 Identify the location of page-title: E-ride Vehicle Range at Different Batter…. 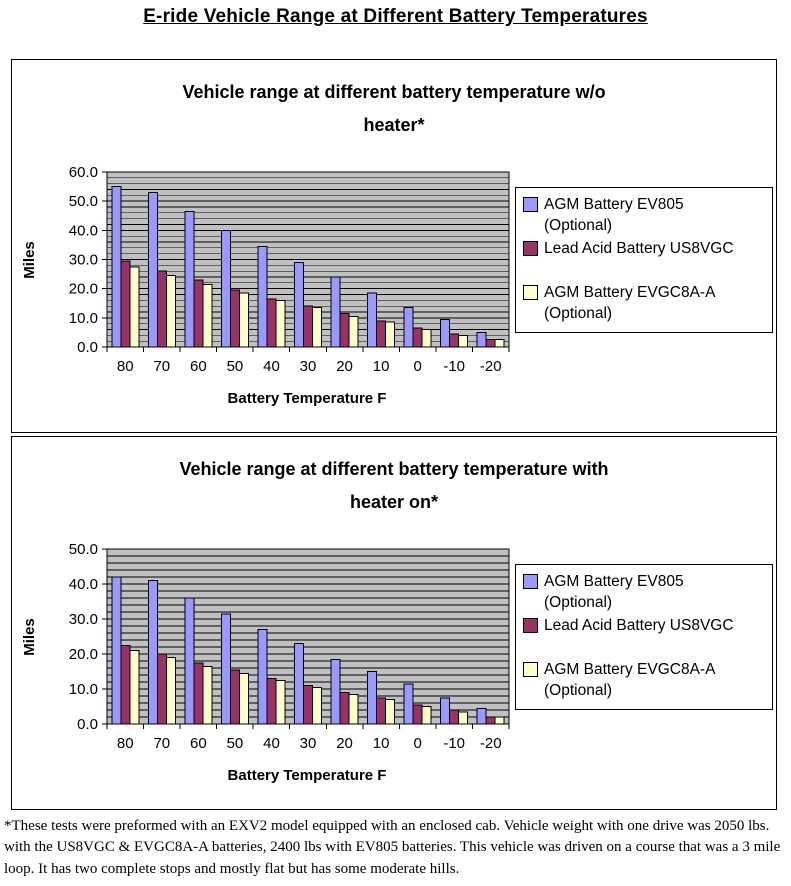
(395, 16).